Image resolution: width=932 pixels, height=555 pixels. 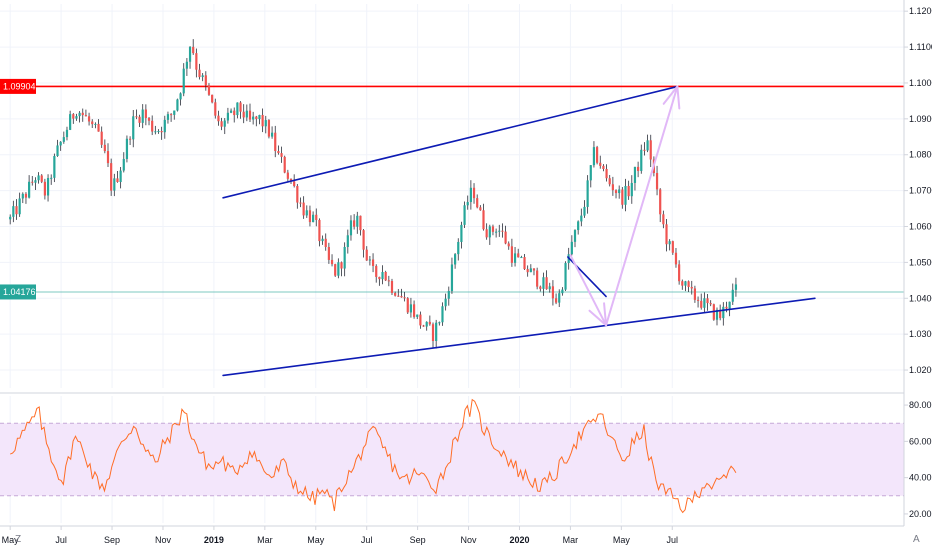 I want to click on projection-down-line, so click(x=588, y=290).